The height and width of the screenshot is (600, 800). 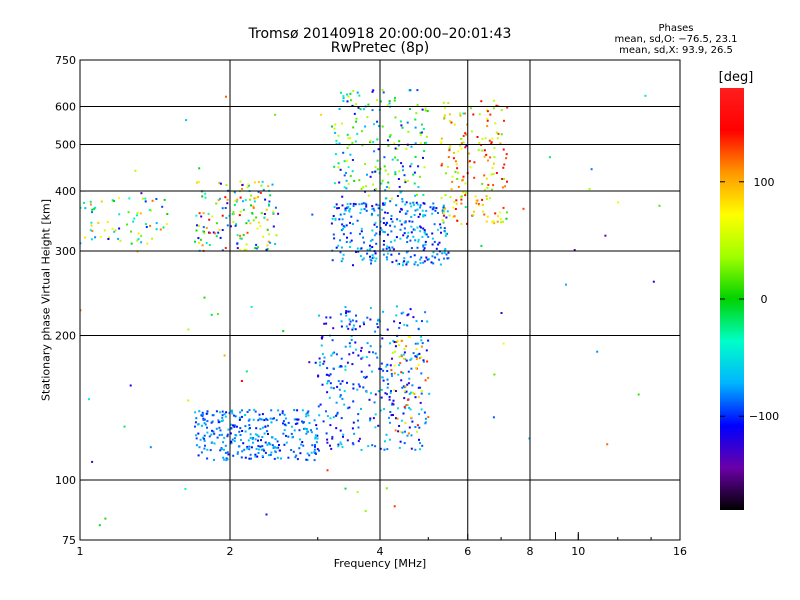 I want to click on x-tick-label: 2, so click(x=230, y=551).